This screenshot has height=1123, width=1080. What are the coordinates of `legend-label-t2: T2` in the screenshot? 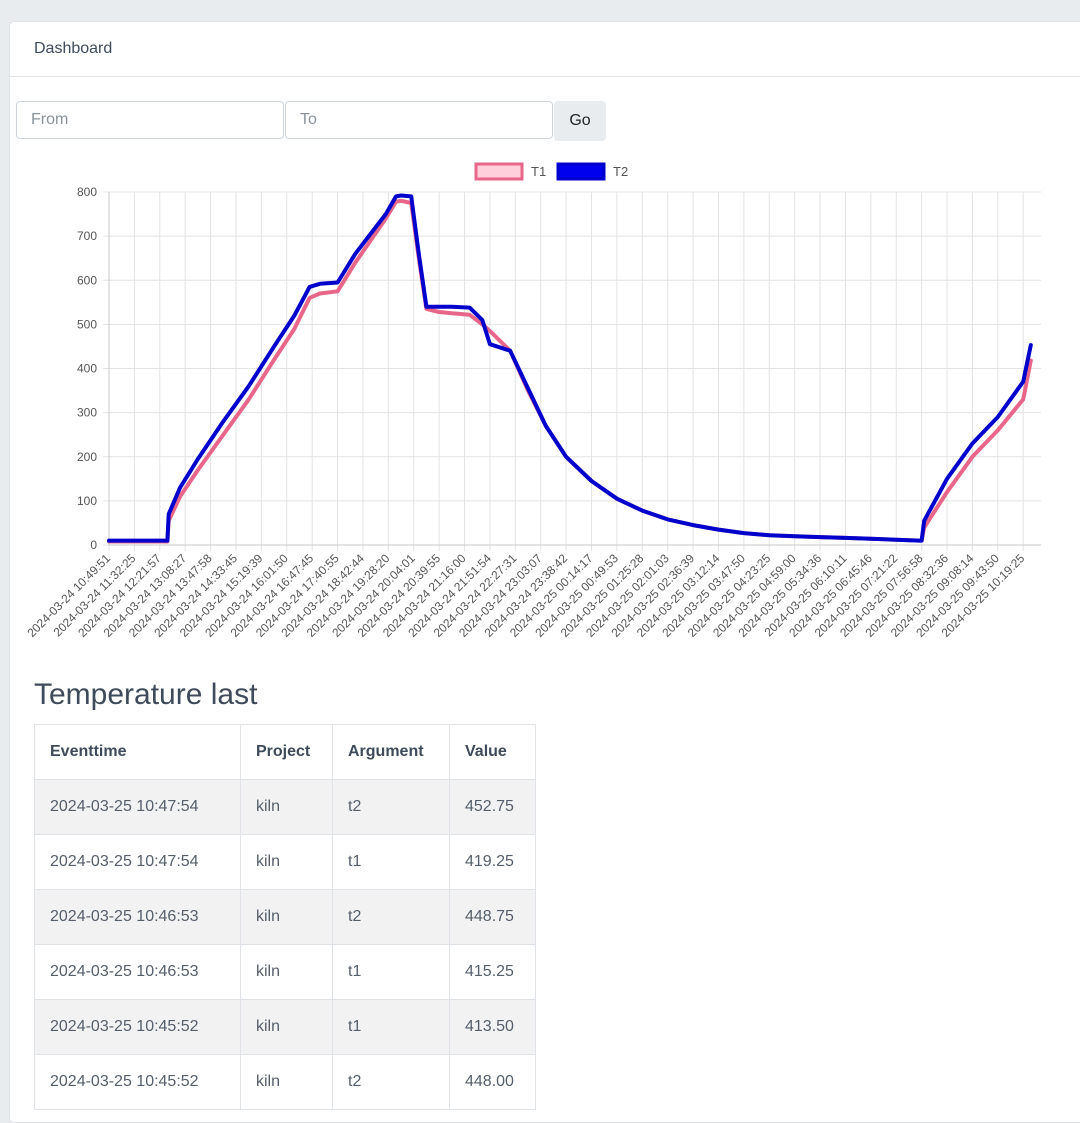 It's located at (620, 171).